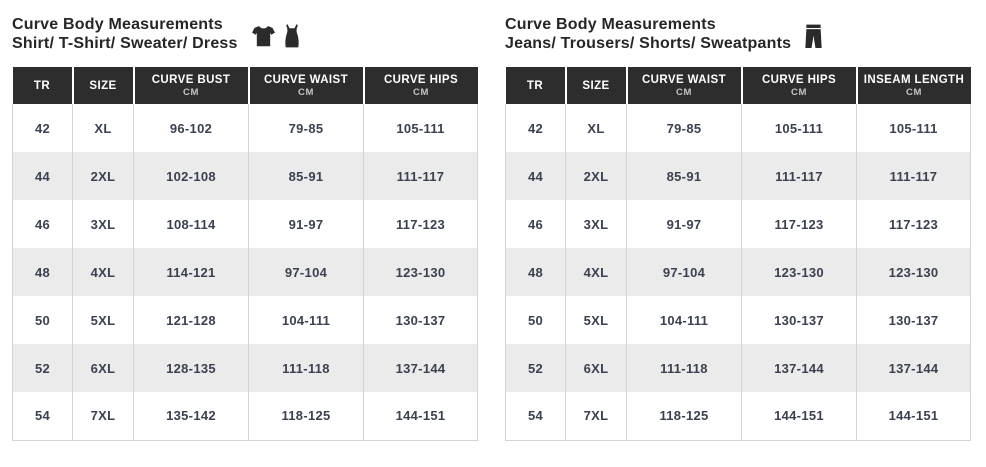  Describe the element at coordinates (596, 368) in the screenshot. I see `table-cell: 6XL` at that location.